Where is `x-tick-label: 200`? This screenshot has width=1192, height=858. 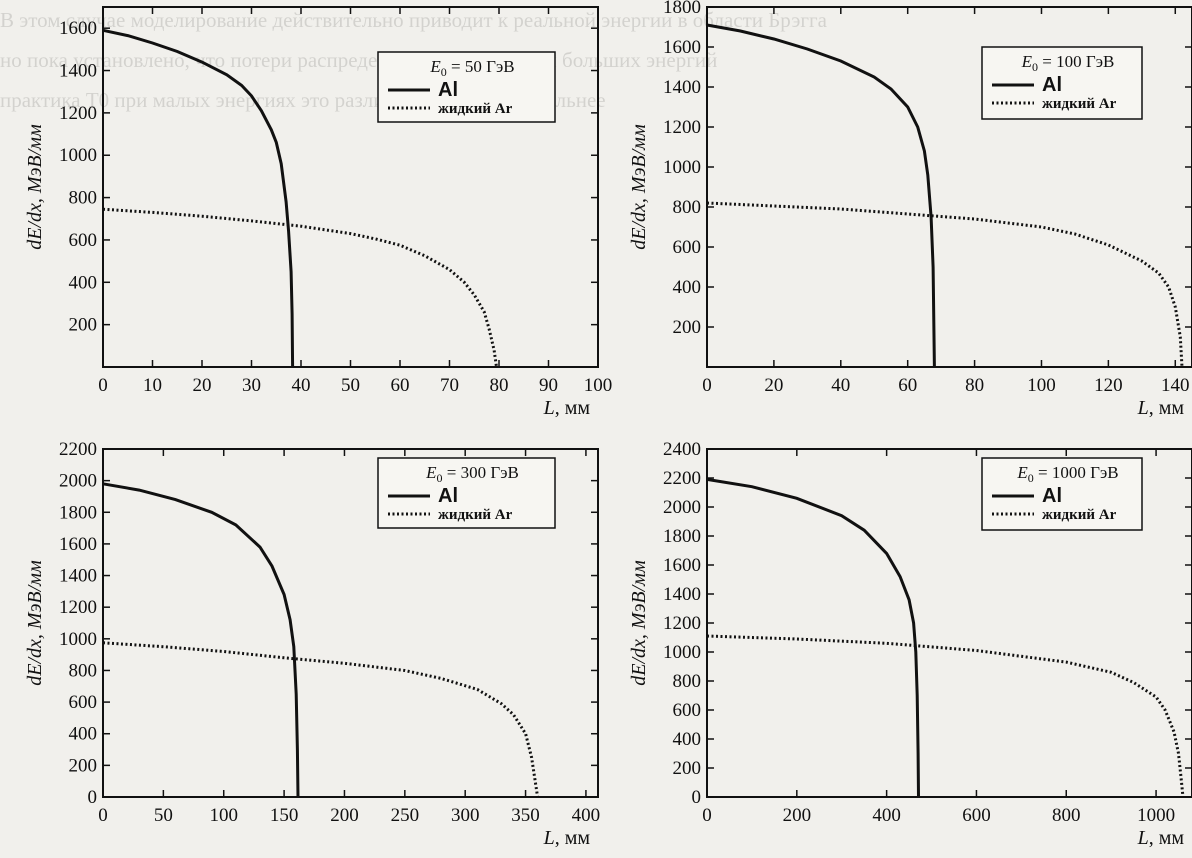 x-tick-label: 200 is located at coordinates (797, 815).